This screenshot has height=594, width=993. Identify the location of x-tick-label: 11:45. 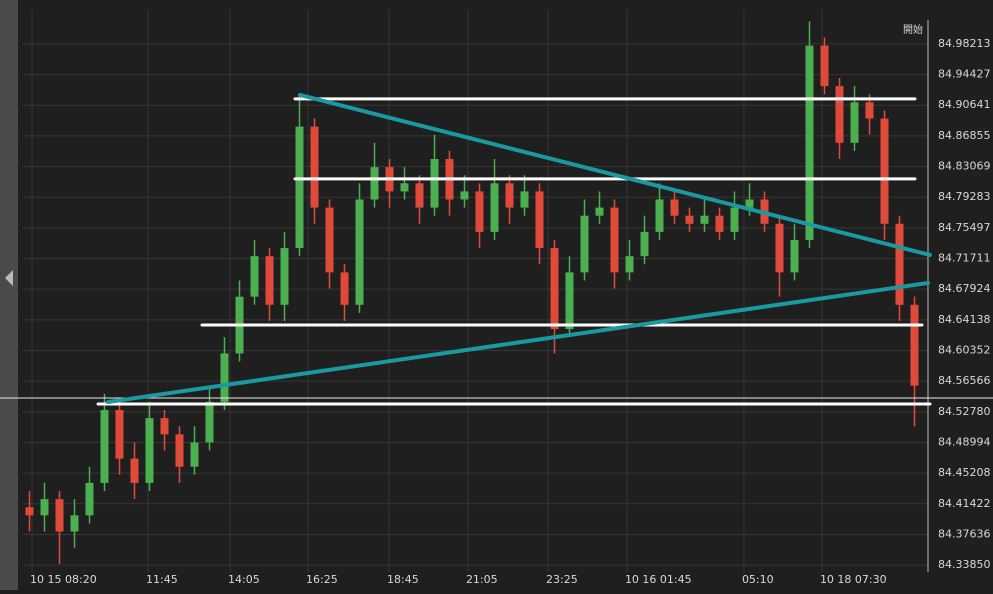
(162, 579).